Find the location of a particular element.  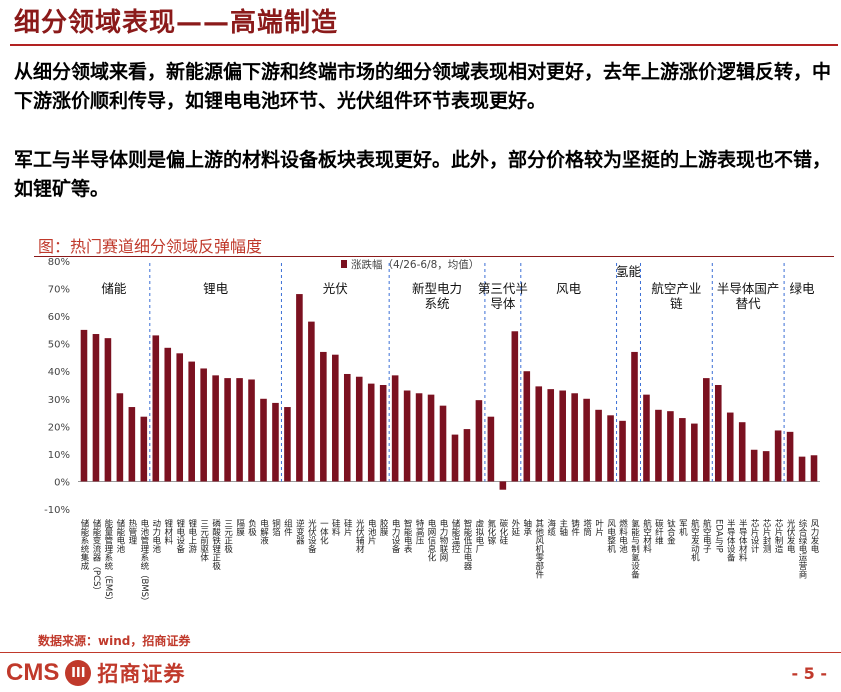

logo-text: CMS is located at coordinates (33, 672).